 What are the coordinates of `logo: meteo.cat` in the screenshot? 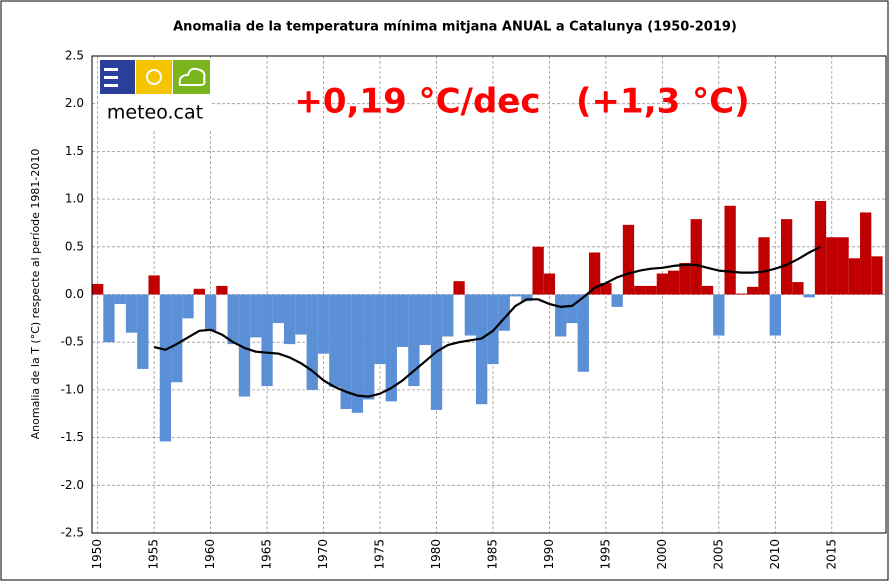 It's located at (155, 94).